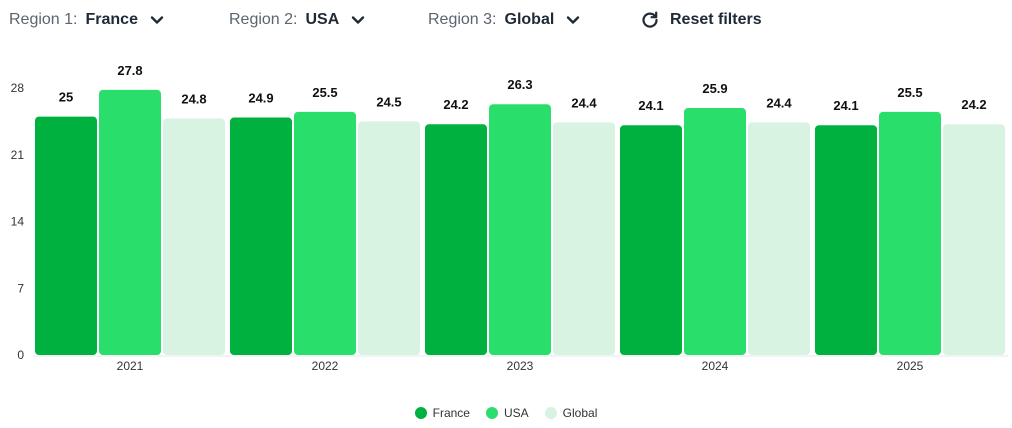 This screenshot has height=428, width=1012. I want to click on y-tick-label: 0, so click(20, 355).